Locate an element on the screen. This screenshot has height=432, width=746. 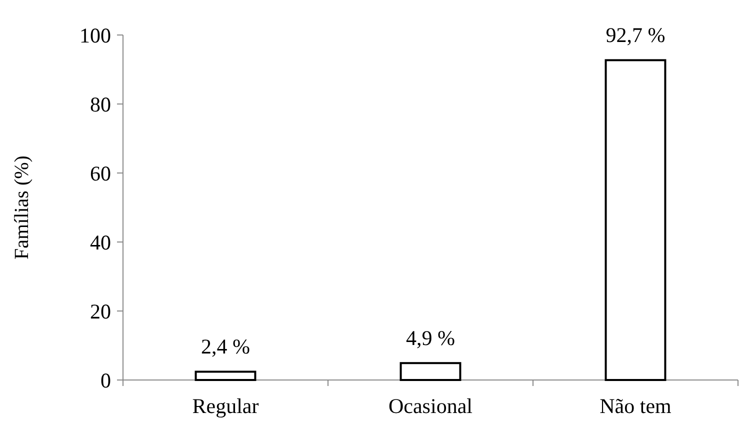
x-tick-label: Ocasional is located at coordinates (430, 406).